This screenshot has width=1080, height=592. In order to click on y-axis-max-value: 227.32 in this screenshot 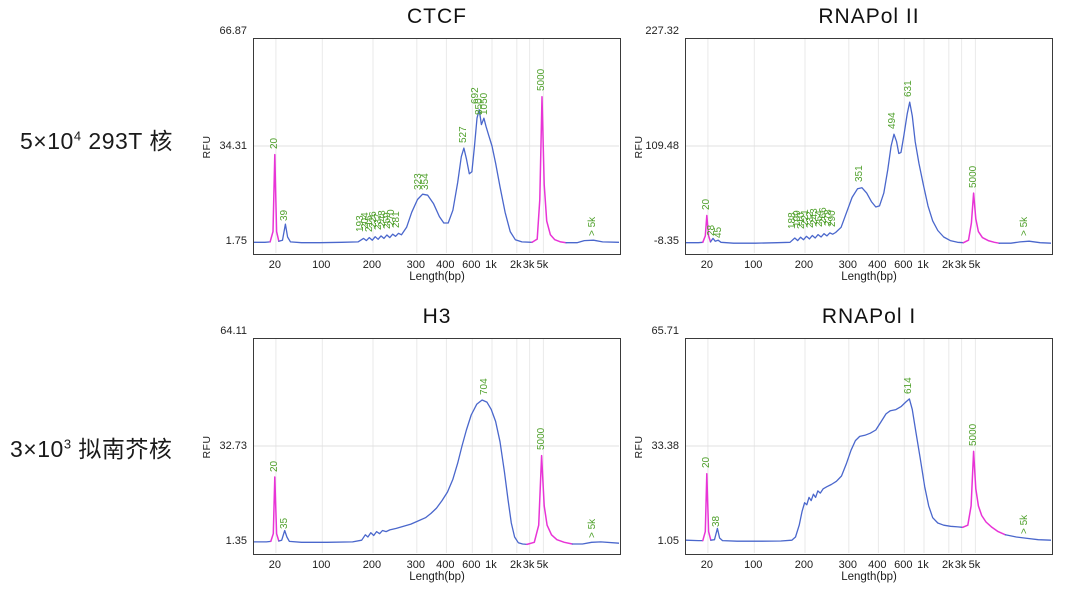, I will do `click(662, 31)`.